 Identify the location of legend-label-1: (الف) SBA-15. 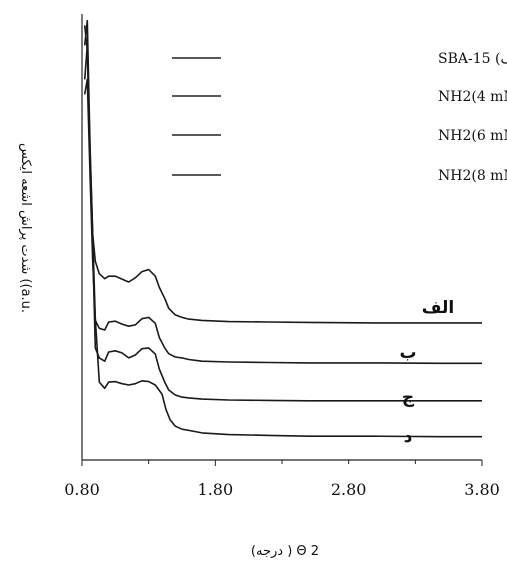
(472, 59).